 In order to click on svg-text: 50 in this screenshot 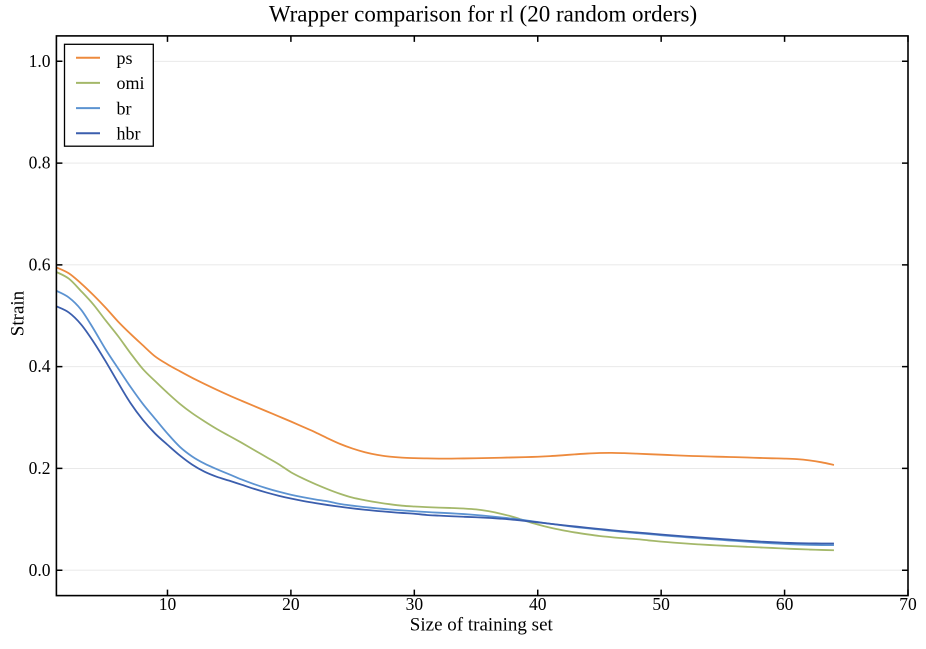, I will do `click(661, 604)`.